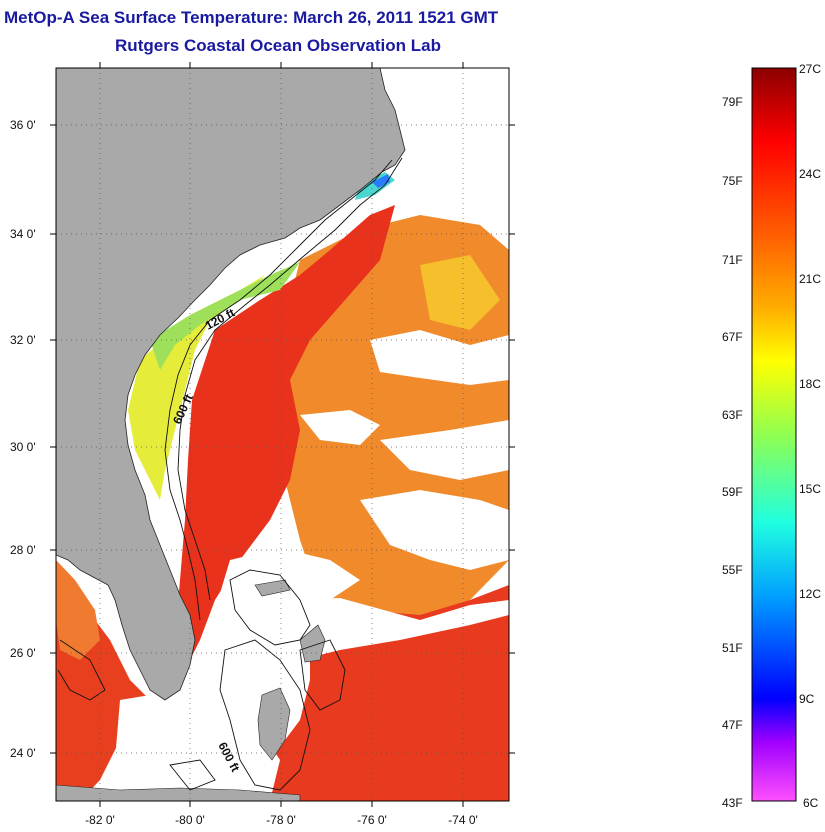 Image resolution: width=825 pixels, height=832 pixels. Describe the element at coordinates (774, 434) in the screenshot. I see `colorbar` at that location.